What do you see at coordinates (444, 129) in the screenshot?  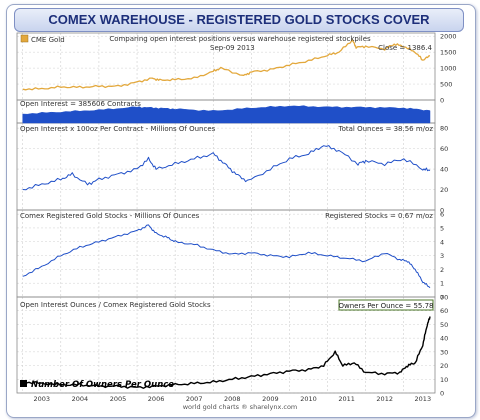 I see `y-tick-label: 80` at bounding box center [444, 129].